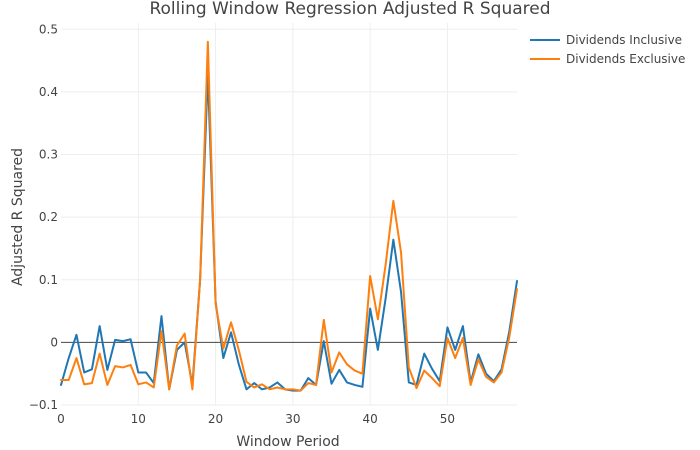  Describe the element at coordinates (287, 442) in the screenshot. I see `x-axis-title: Window Period` at that location.